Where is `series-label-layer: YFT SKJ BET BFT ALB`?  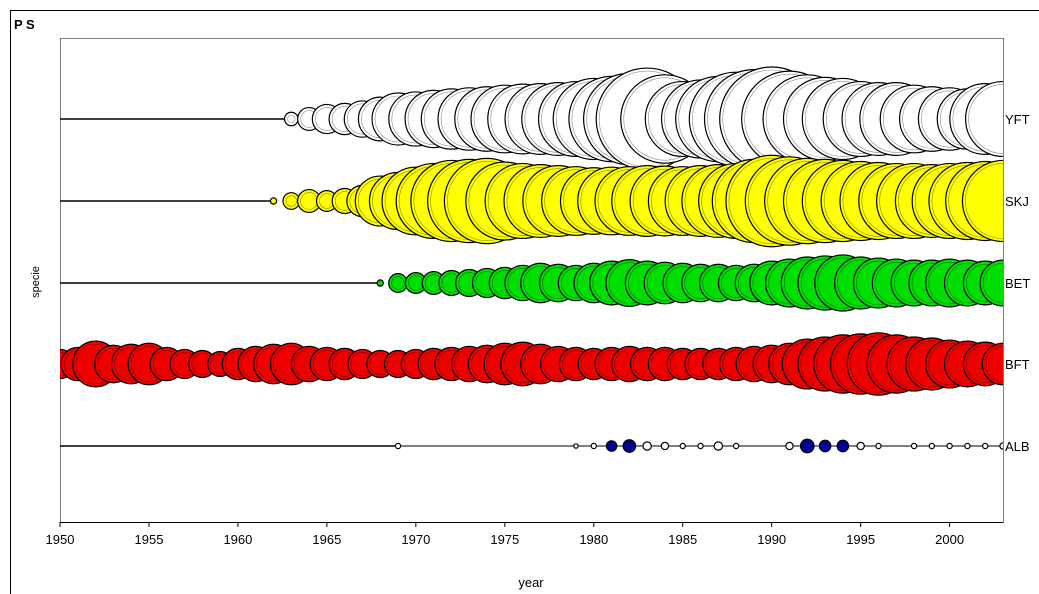 series-label-layer: YFT SKJ BET BFT ALB is located at coordinates (1017, 283).